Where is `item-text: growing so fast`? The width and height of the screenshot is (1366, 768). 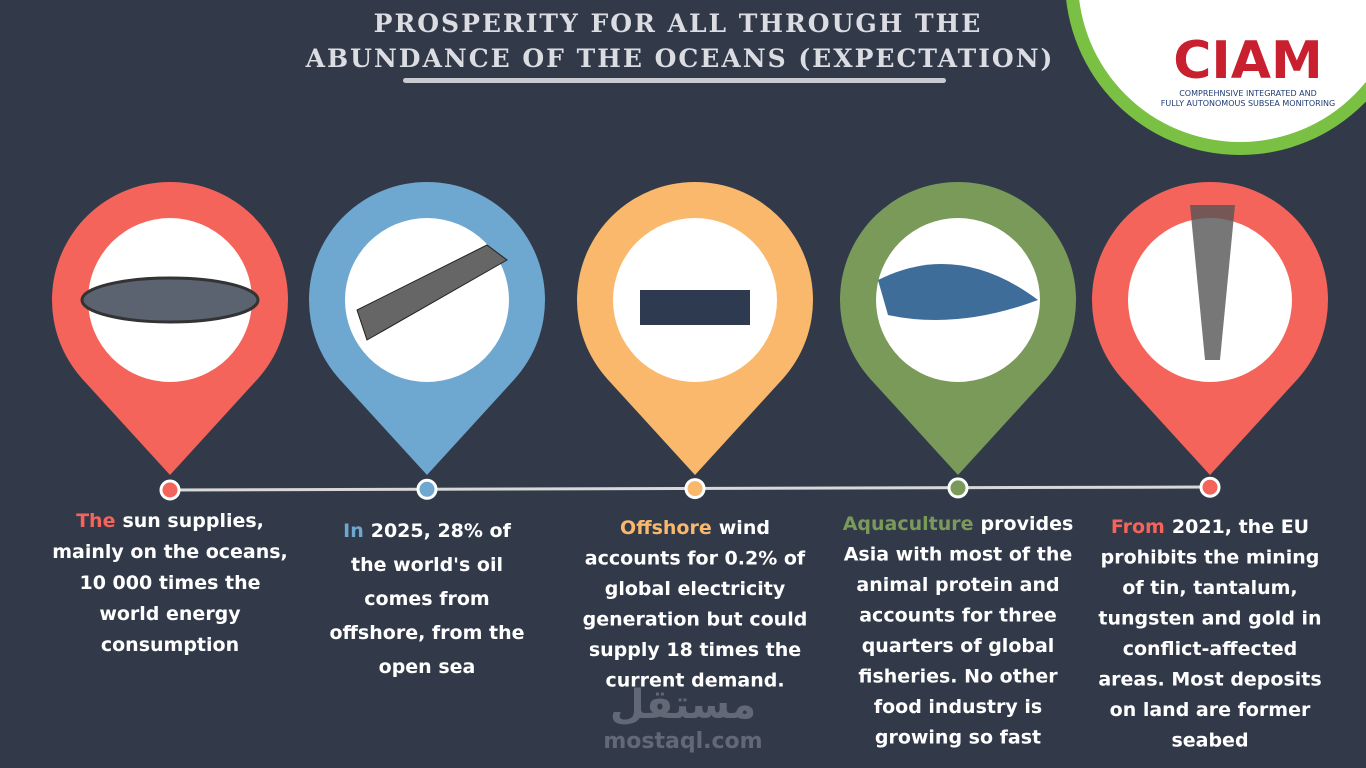
item-text: growing so fast is located at coordinates (958, 738).